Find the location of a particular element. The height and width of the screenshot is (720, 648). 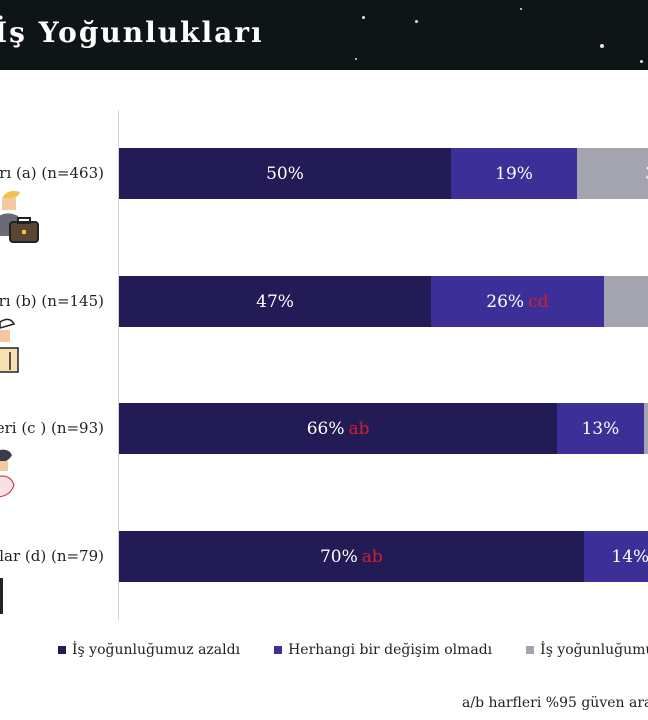

page-title: İş Yoğunlukları is located at coordinates (132, 32).